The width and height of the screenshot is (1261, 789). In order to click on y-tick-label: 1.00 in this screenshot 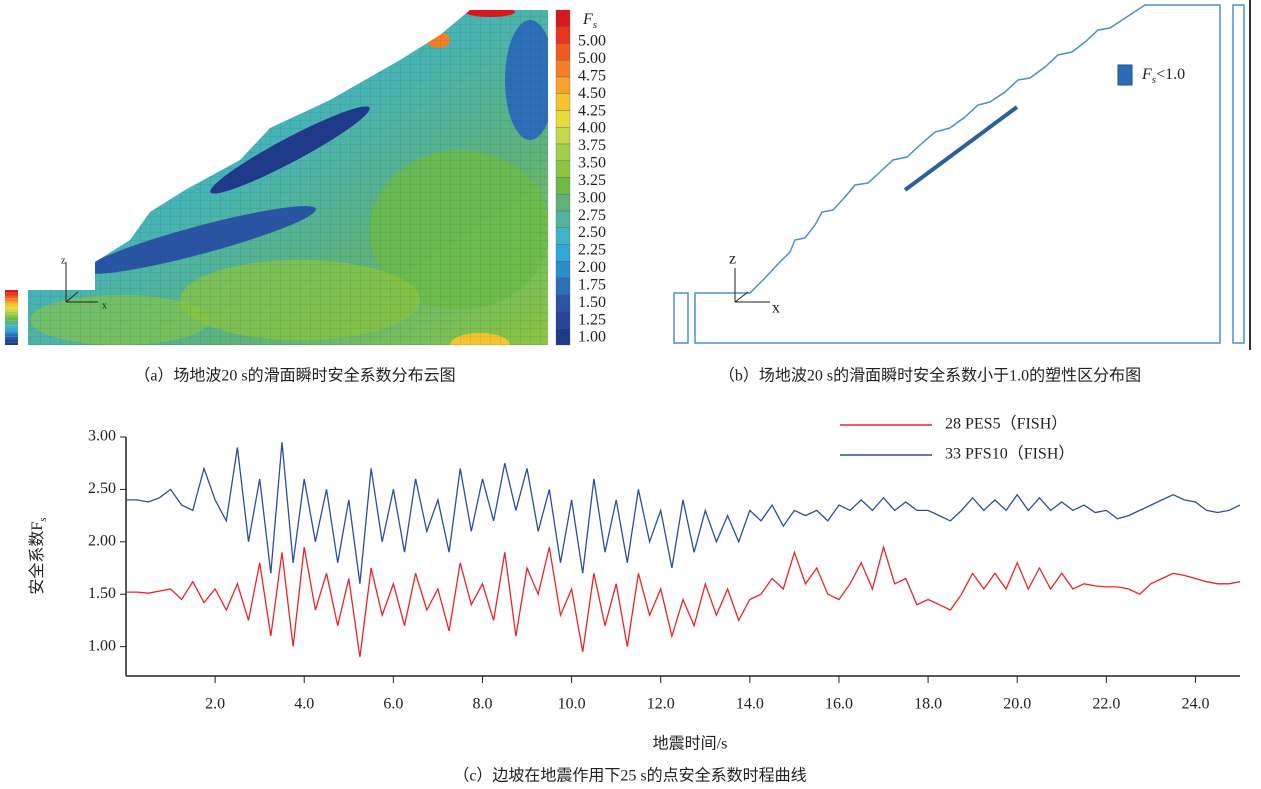, I will do `click(102, 645)`.